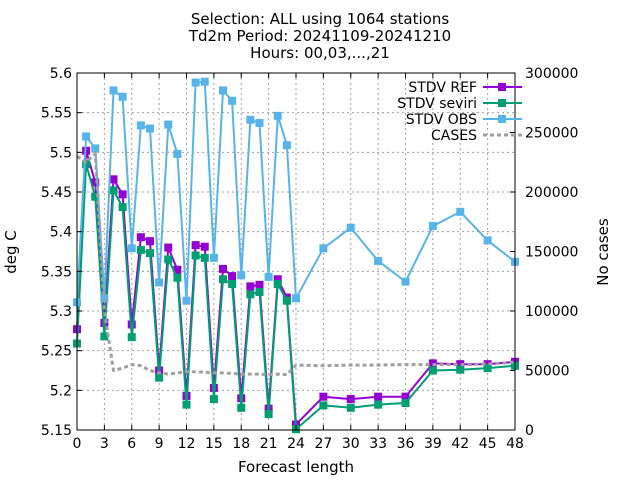 The image size is (640, 480). Describe the element at coordinates (77, 444) in the screenshot. I see `x-tick-label: 0` at that location.